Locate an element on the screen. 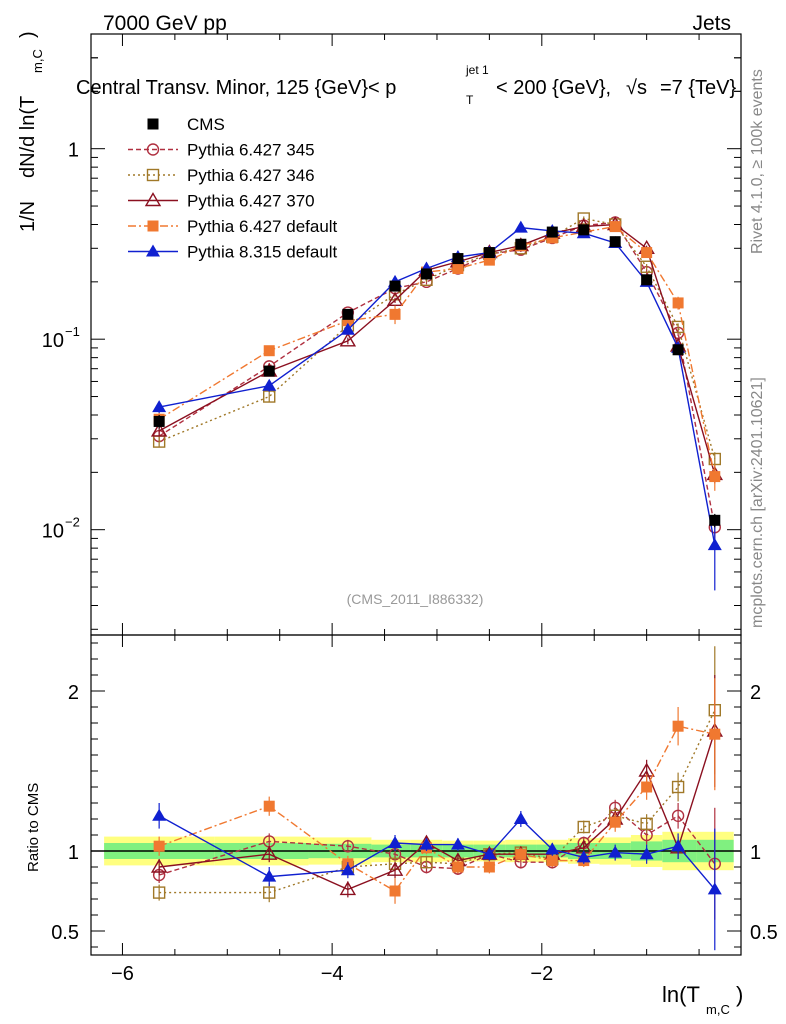 The height and width of the screenshot is (1024, 786). legend-item: Pythia 8.315 default is located at coordinates (233, 252).